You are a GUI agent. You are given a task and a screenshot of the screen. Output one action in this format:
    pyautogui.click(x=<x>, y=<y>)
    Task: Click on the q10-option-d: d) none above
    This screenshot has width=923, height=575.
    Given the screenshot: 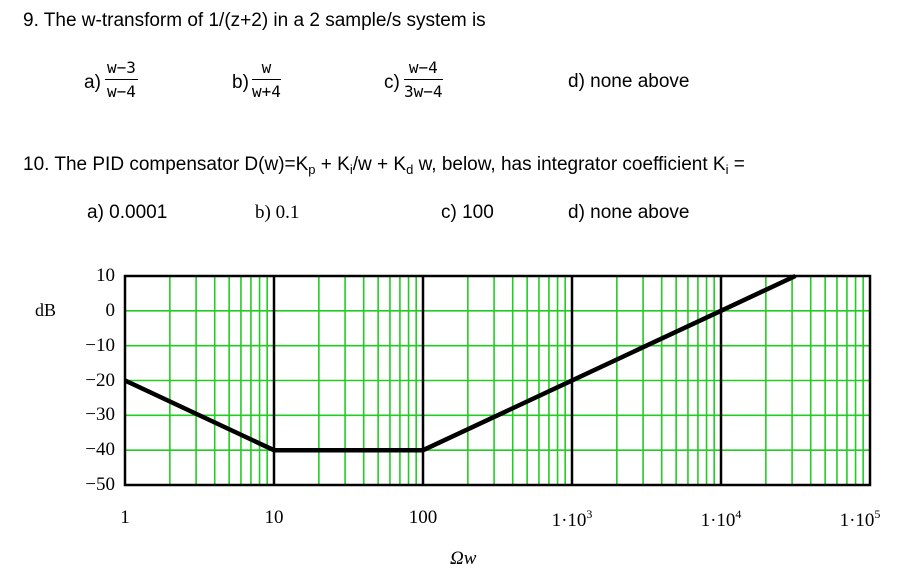 What is the action you would take?
    pyautogui.click(x=629, y=212)
    